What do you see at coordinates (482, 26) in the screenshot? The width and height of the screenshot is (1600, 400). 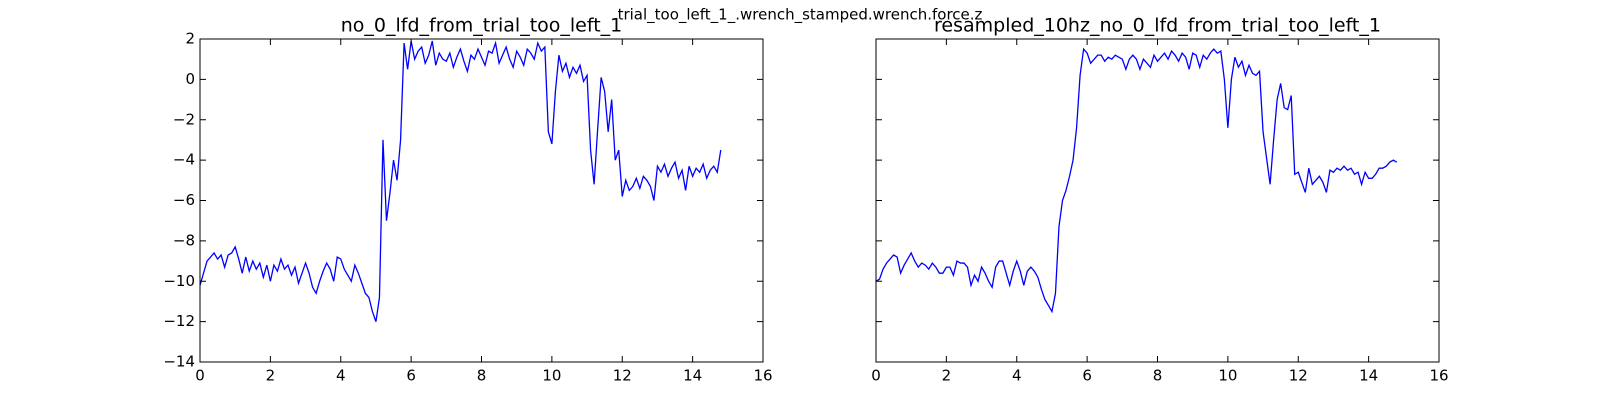 I see `axes-title: no_0_lfd_from_trial_too_left_1` at bounding box center [482, 26].